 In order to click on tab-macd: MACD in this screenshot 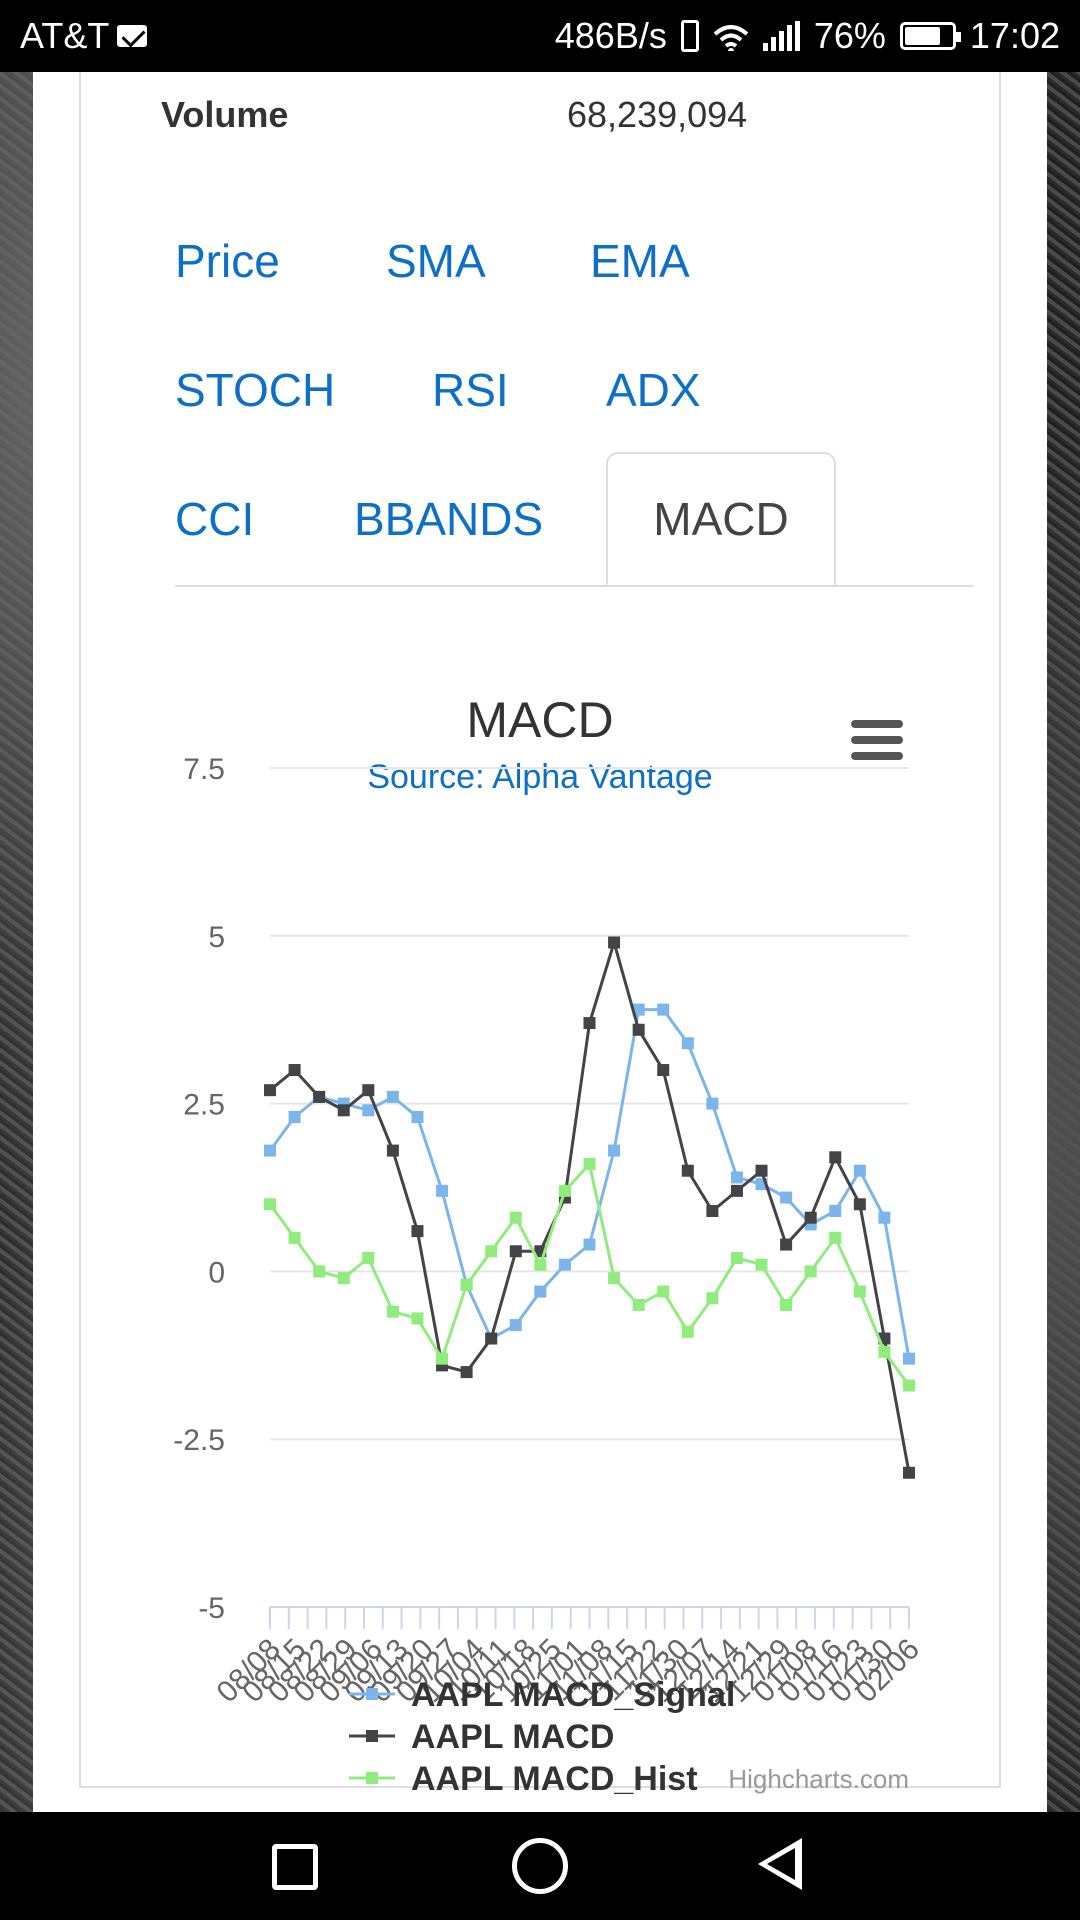, I will do `click(721, 519)`.